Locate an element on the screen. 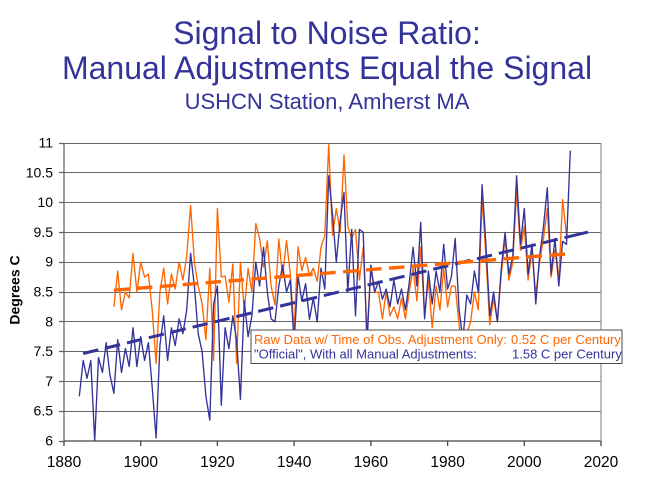  svg-text:"Official", With all Manual Ad: "Official", With all Manual Adjustments: is located at coordinates (365, 354).